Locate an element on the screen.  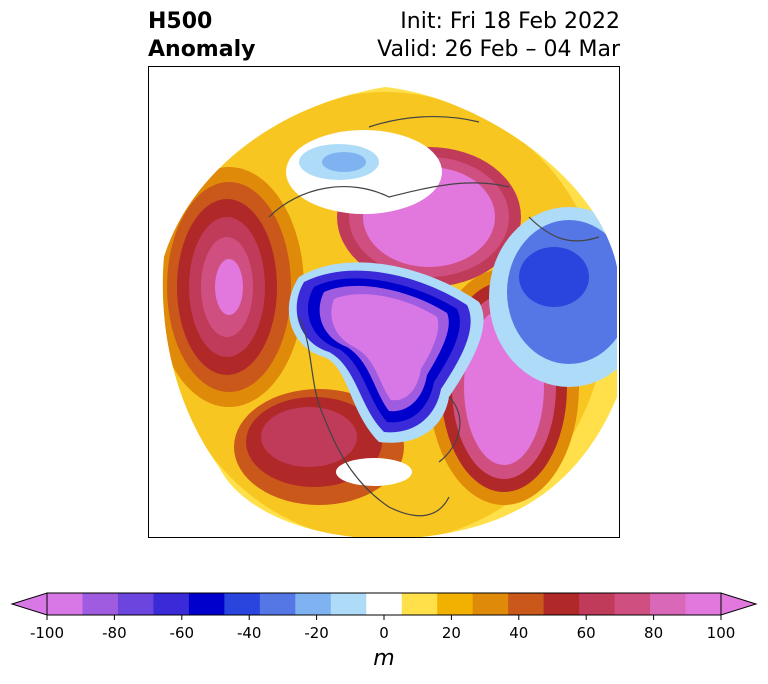
colorbar-tick-label: 0 is located at coordinates (384, 633).